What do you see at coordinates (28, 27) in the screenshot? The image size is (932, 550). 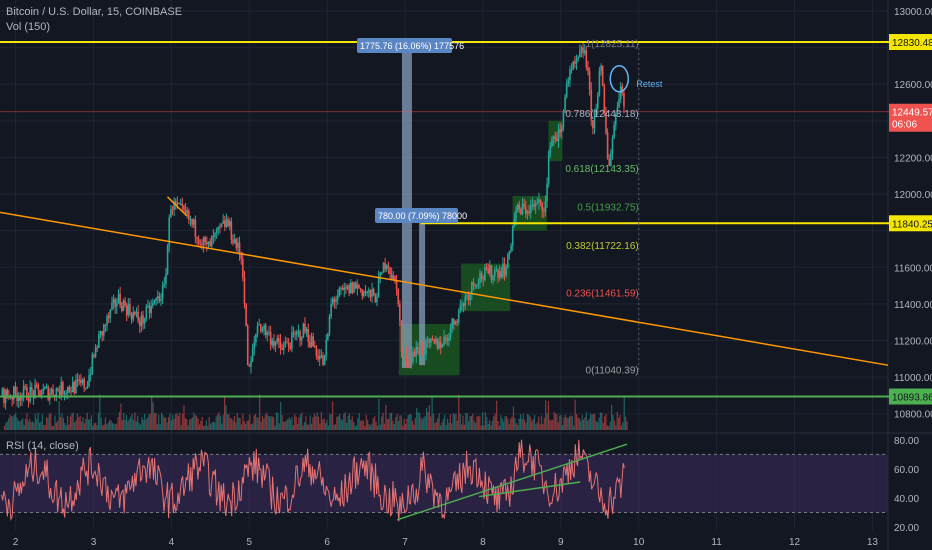 I see `volume-label: Vol (150)` at bounding box center [28, 27].